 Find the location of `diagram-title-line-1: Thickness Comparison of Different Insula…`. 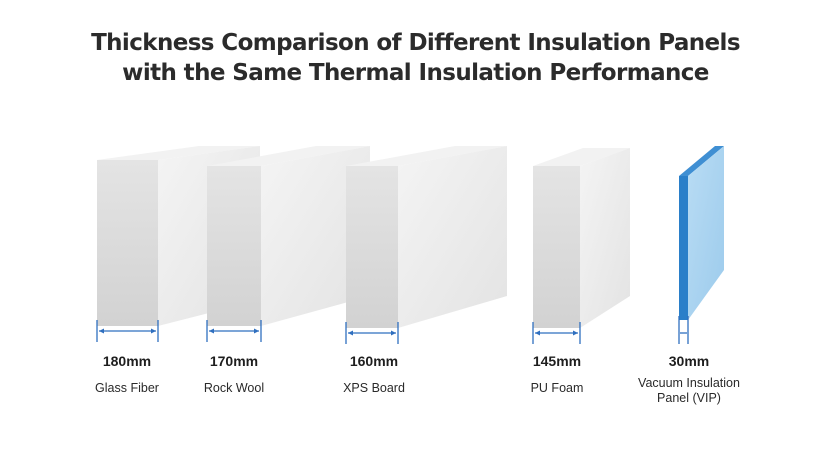

diagram-title-line-1: Thickness Comparison of Different Insula… is located at coordinates (415, 43).